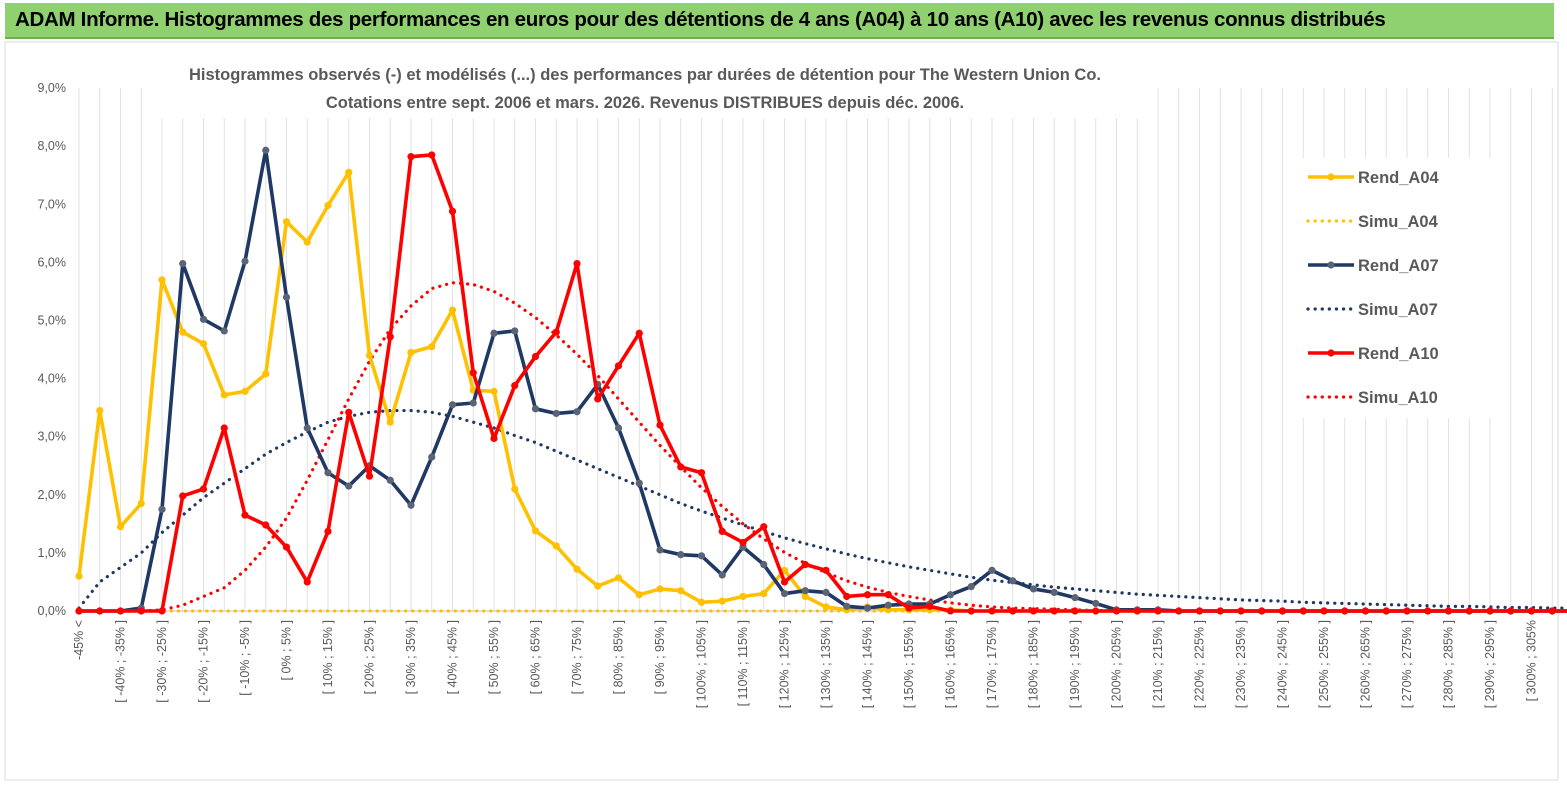 This screenshot has height=789, width=1567. What do you see at coordinates (121, 661) in the screenshot?
I see `x-tick-label: [ -40% ; -35% ]` at bounding box center [121, 661].